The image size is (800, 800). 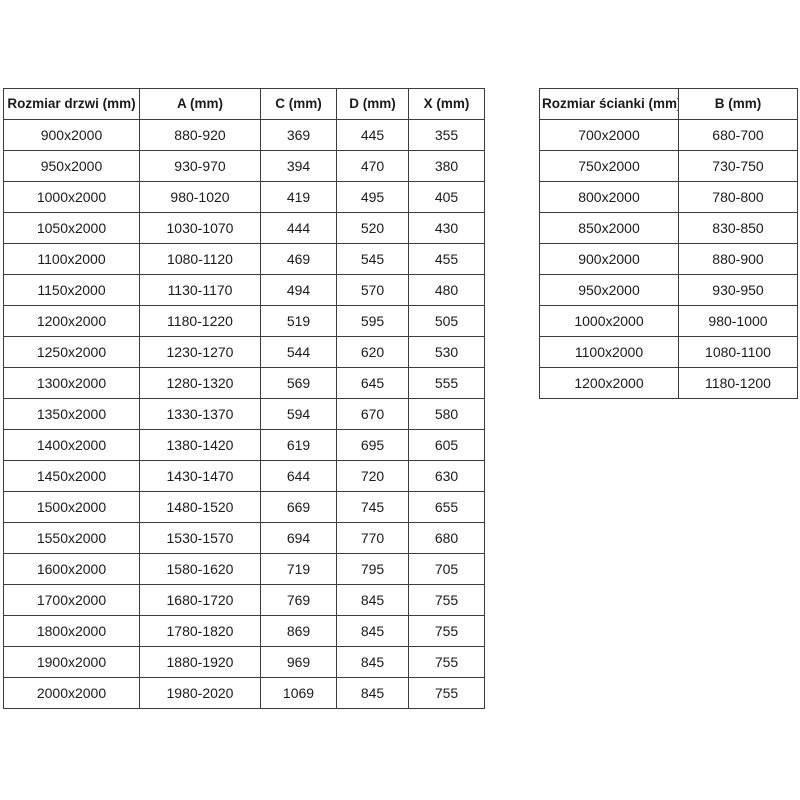 I want to click on table-row: 1700x2000 1680-1720 769 845 755, so click(x=244, y=600).